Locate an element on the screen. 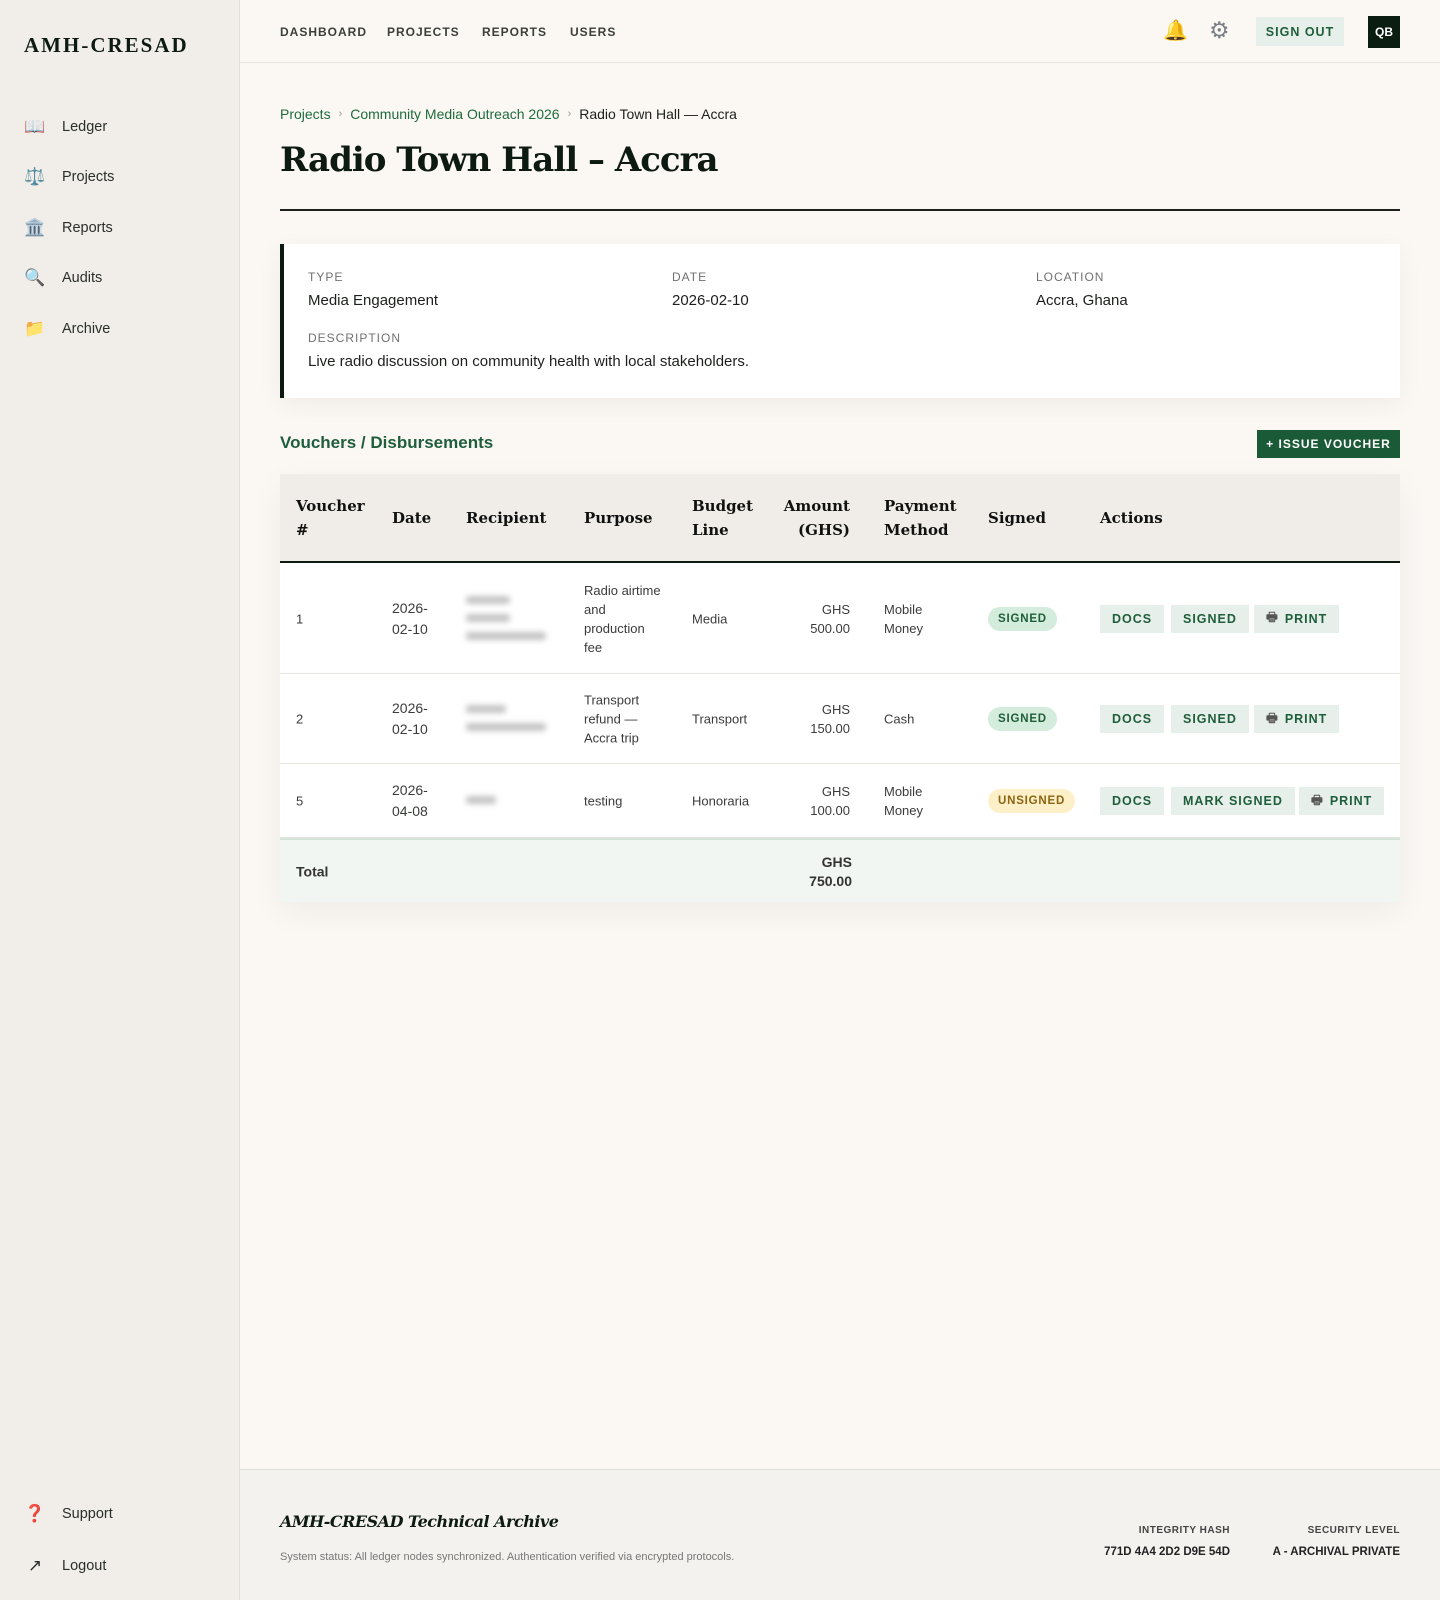 This screenshot has height=1600, width=1440. payment-method: Cash is located at coordinates (899, 719).